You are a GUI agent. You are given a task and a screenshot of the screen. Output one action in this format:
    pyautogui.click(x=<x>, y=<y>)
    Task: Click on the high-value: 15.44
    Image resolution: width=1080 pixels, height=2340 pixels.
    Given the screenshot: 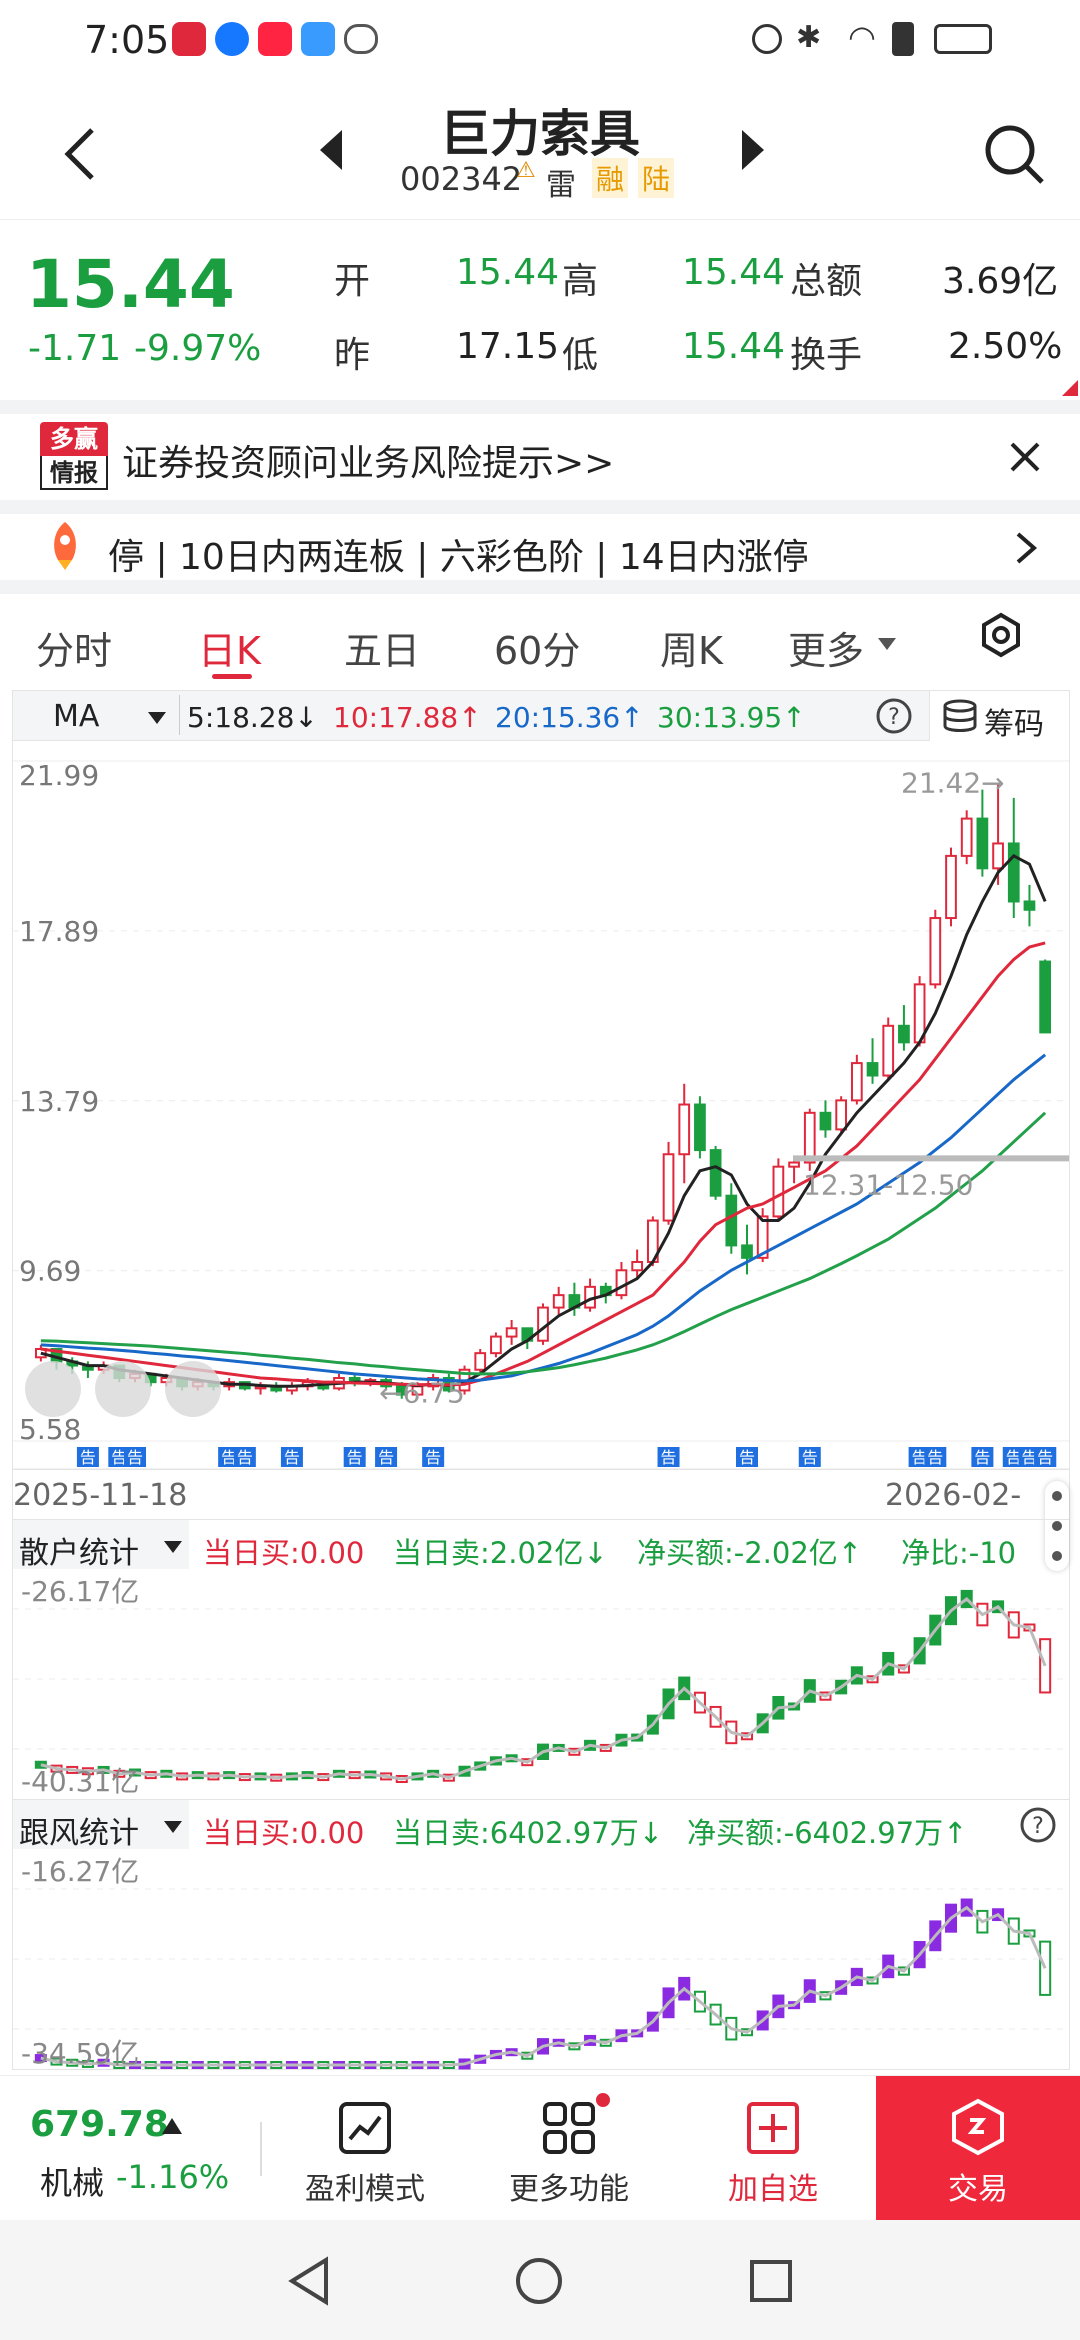 What is the action you would take?
    pyautogui.click(x=734, y=272)
    